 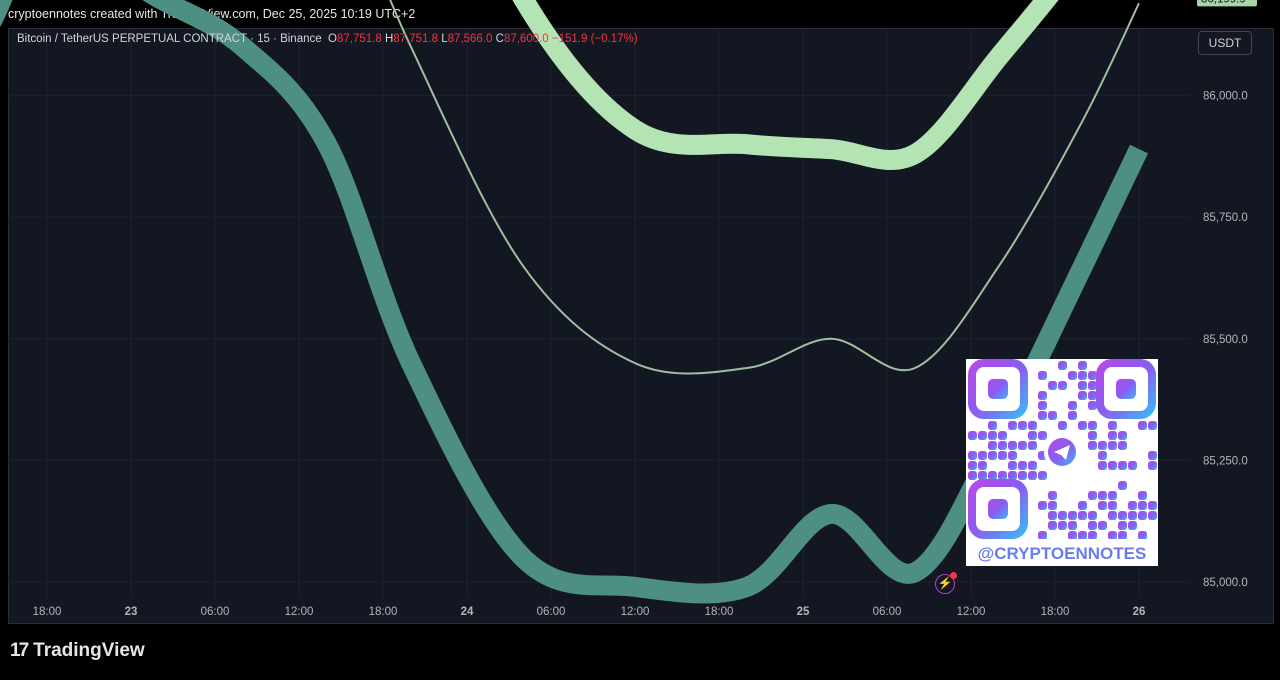 What do you see at coordinates (359, 39) in the screenshot?
I see `legend-o-value: 87,751.8` at bounding box center [359, 39].